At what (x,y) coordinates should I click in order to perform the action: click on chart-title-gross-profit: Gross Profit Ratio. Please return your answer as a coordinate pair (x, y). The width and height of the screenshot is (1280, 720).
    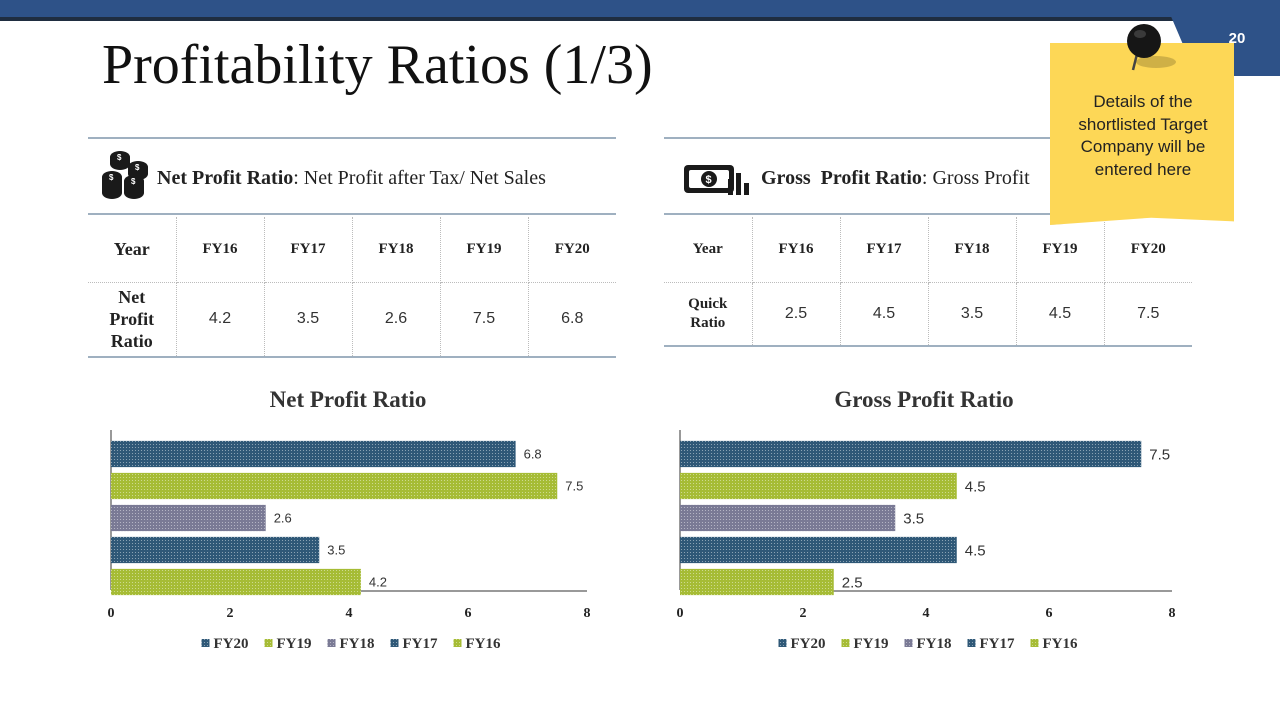
    Looking at the image, I should click on (924, 399).